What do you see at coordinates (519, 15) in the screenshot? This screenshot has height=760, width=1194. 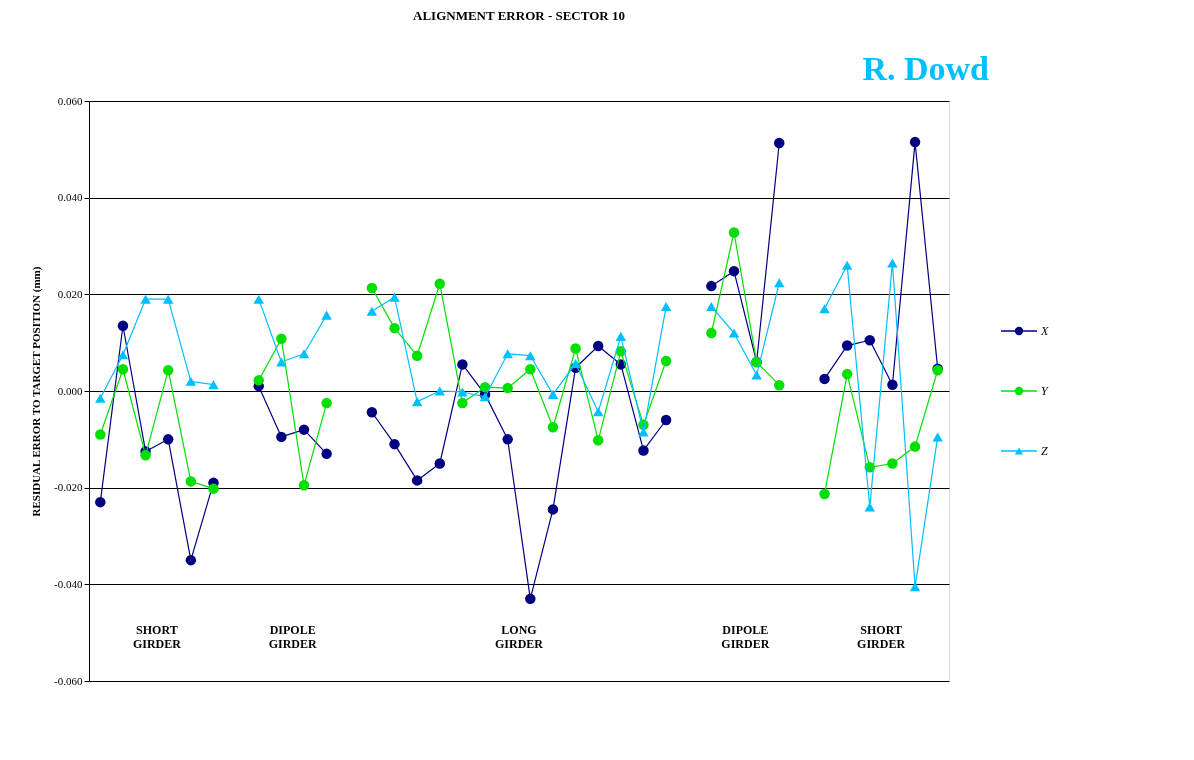 I see `chart-title: ALIGNMENT ERROR - SECTOR 10` at bounding box center [519, 15].